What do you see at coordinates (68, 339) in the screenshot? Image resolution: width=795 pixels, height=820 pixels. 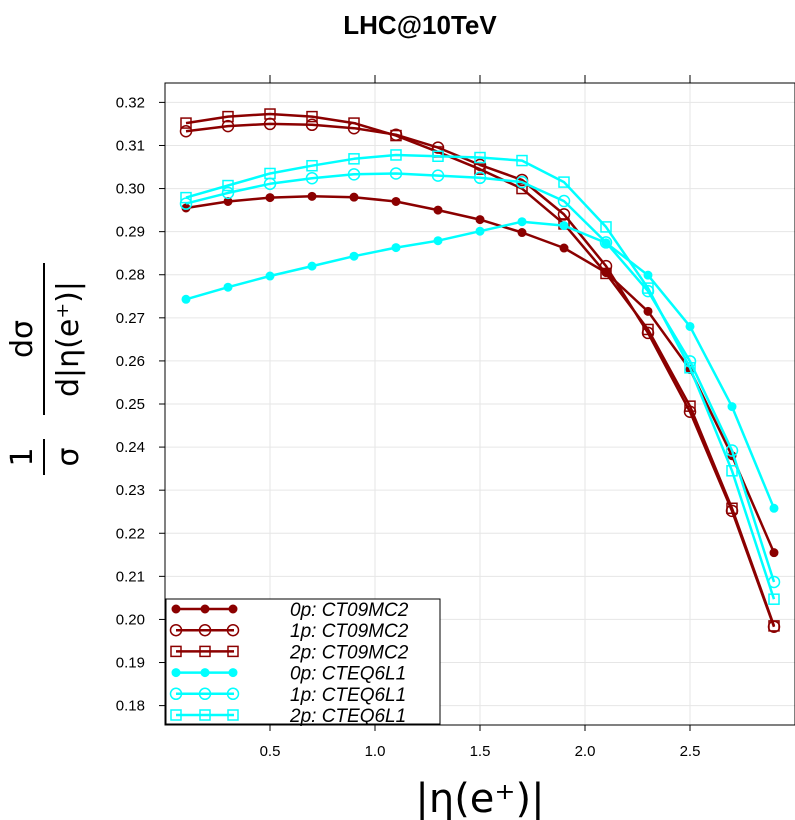 I see `y-label-den2: d|η(e⁺)|` at bounding box center [68, 339].